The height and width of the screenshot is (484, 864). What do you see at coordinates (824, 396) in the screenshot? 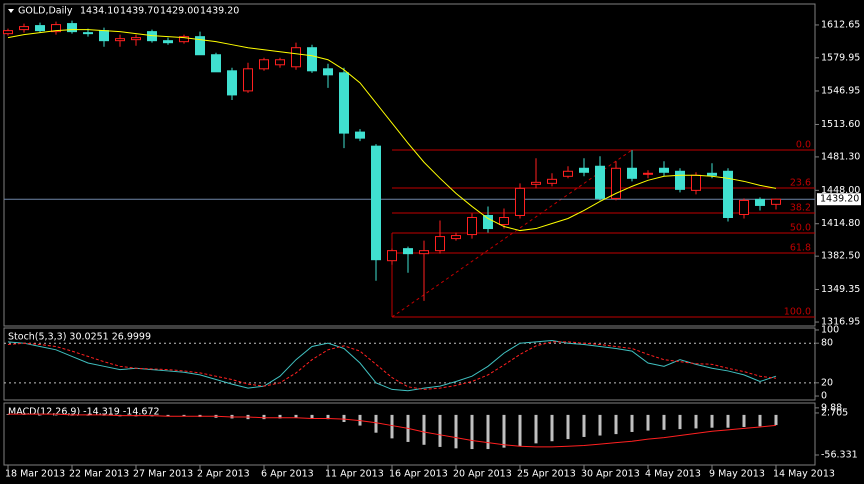
I see `y-tick-label: 0` at bounding box center [824, 396].